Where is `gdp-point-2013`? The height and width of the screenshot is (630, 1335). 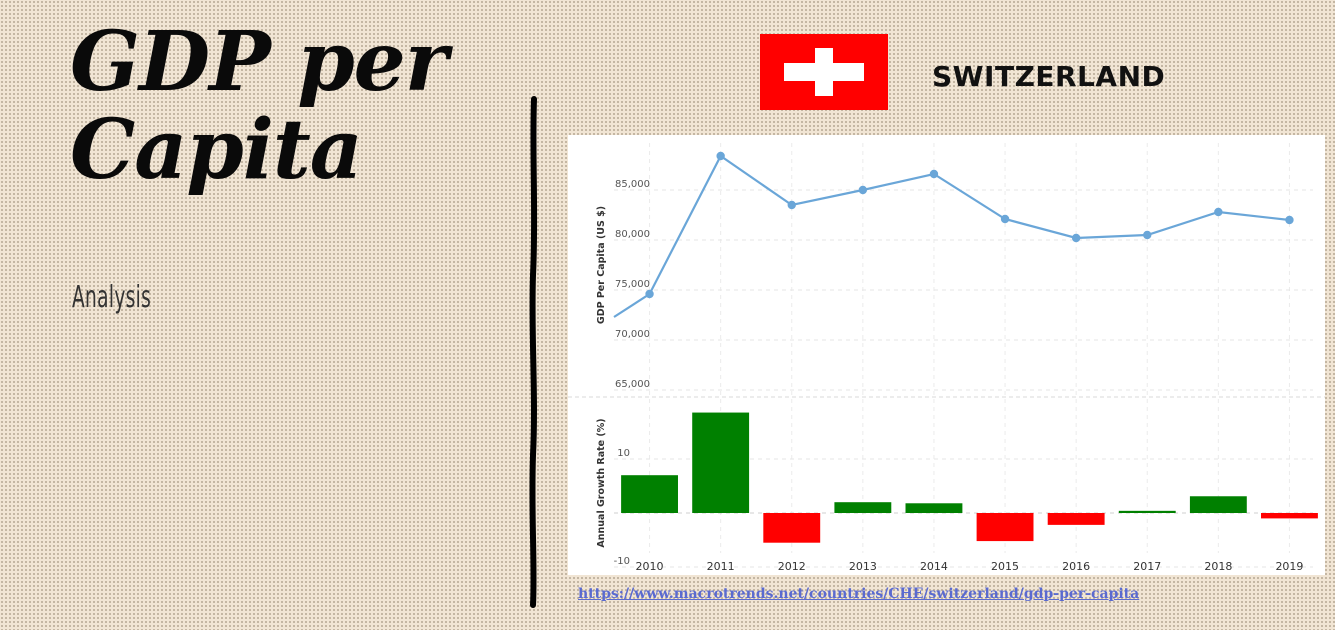 gdp-point-2013 is located at coordinates (863, 190).